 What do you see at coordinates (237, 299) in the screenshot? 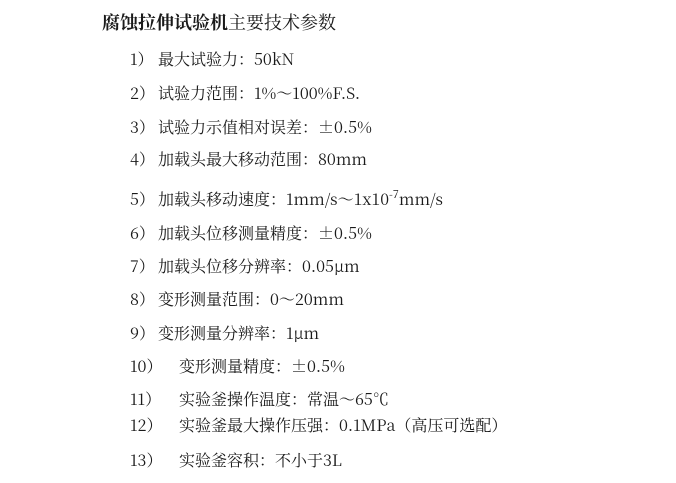
I see `spec-item: 8） 变形测量范围：0～20mm` at bounding box center [237, 299].